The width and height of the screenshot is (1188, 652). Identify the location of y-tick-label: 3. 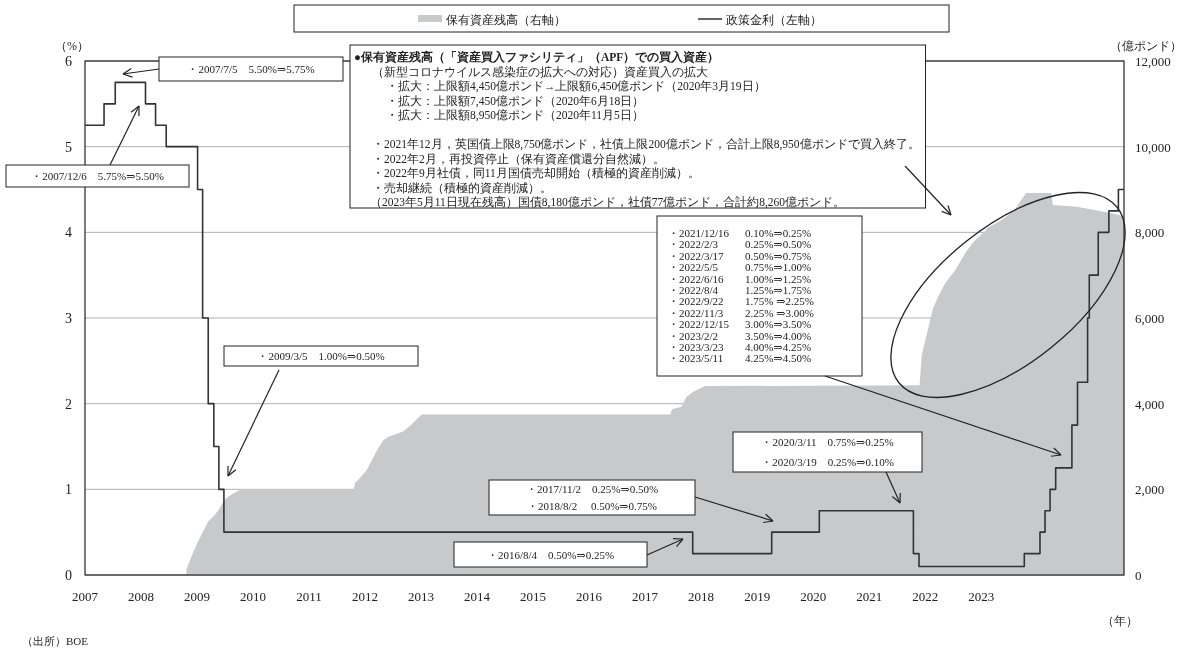
(68, 318).